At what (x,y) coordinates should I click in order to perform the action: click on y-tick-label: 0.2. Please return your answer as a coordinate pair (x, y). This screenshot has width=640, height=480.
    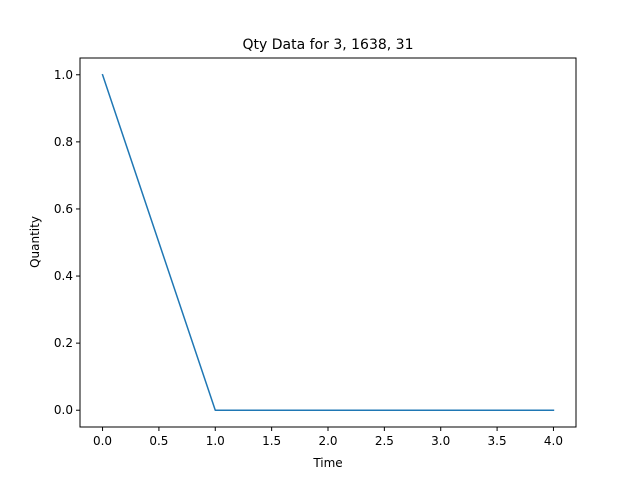
    Looking at the image, I should click on (63, 343).